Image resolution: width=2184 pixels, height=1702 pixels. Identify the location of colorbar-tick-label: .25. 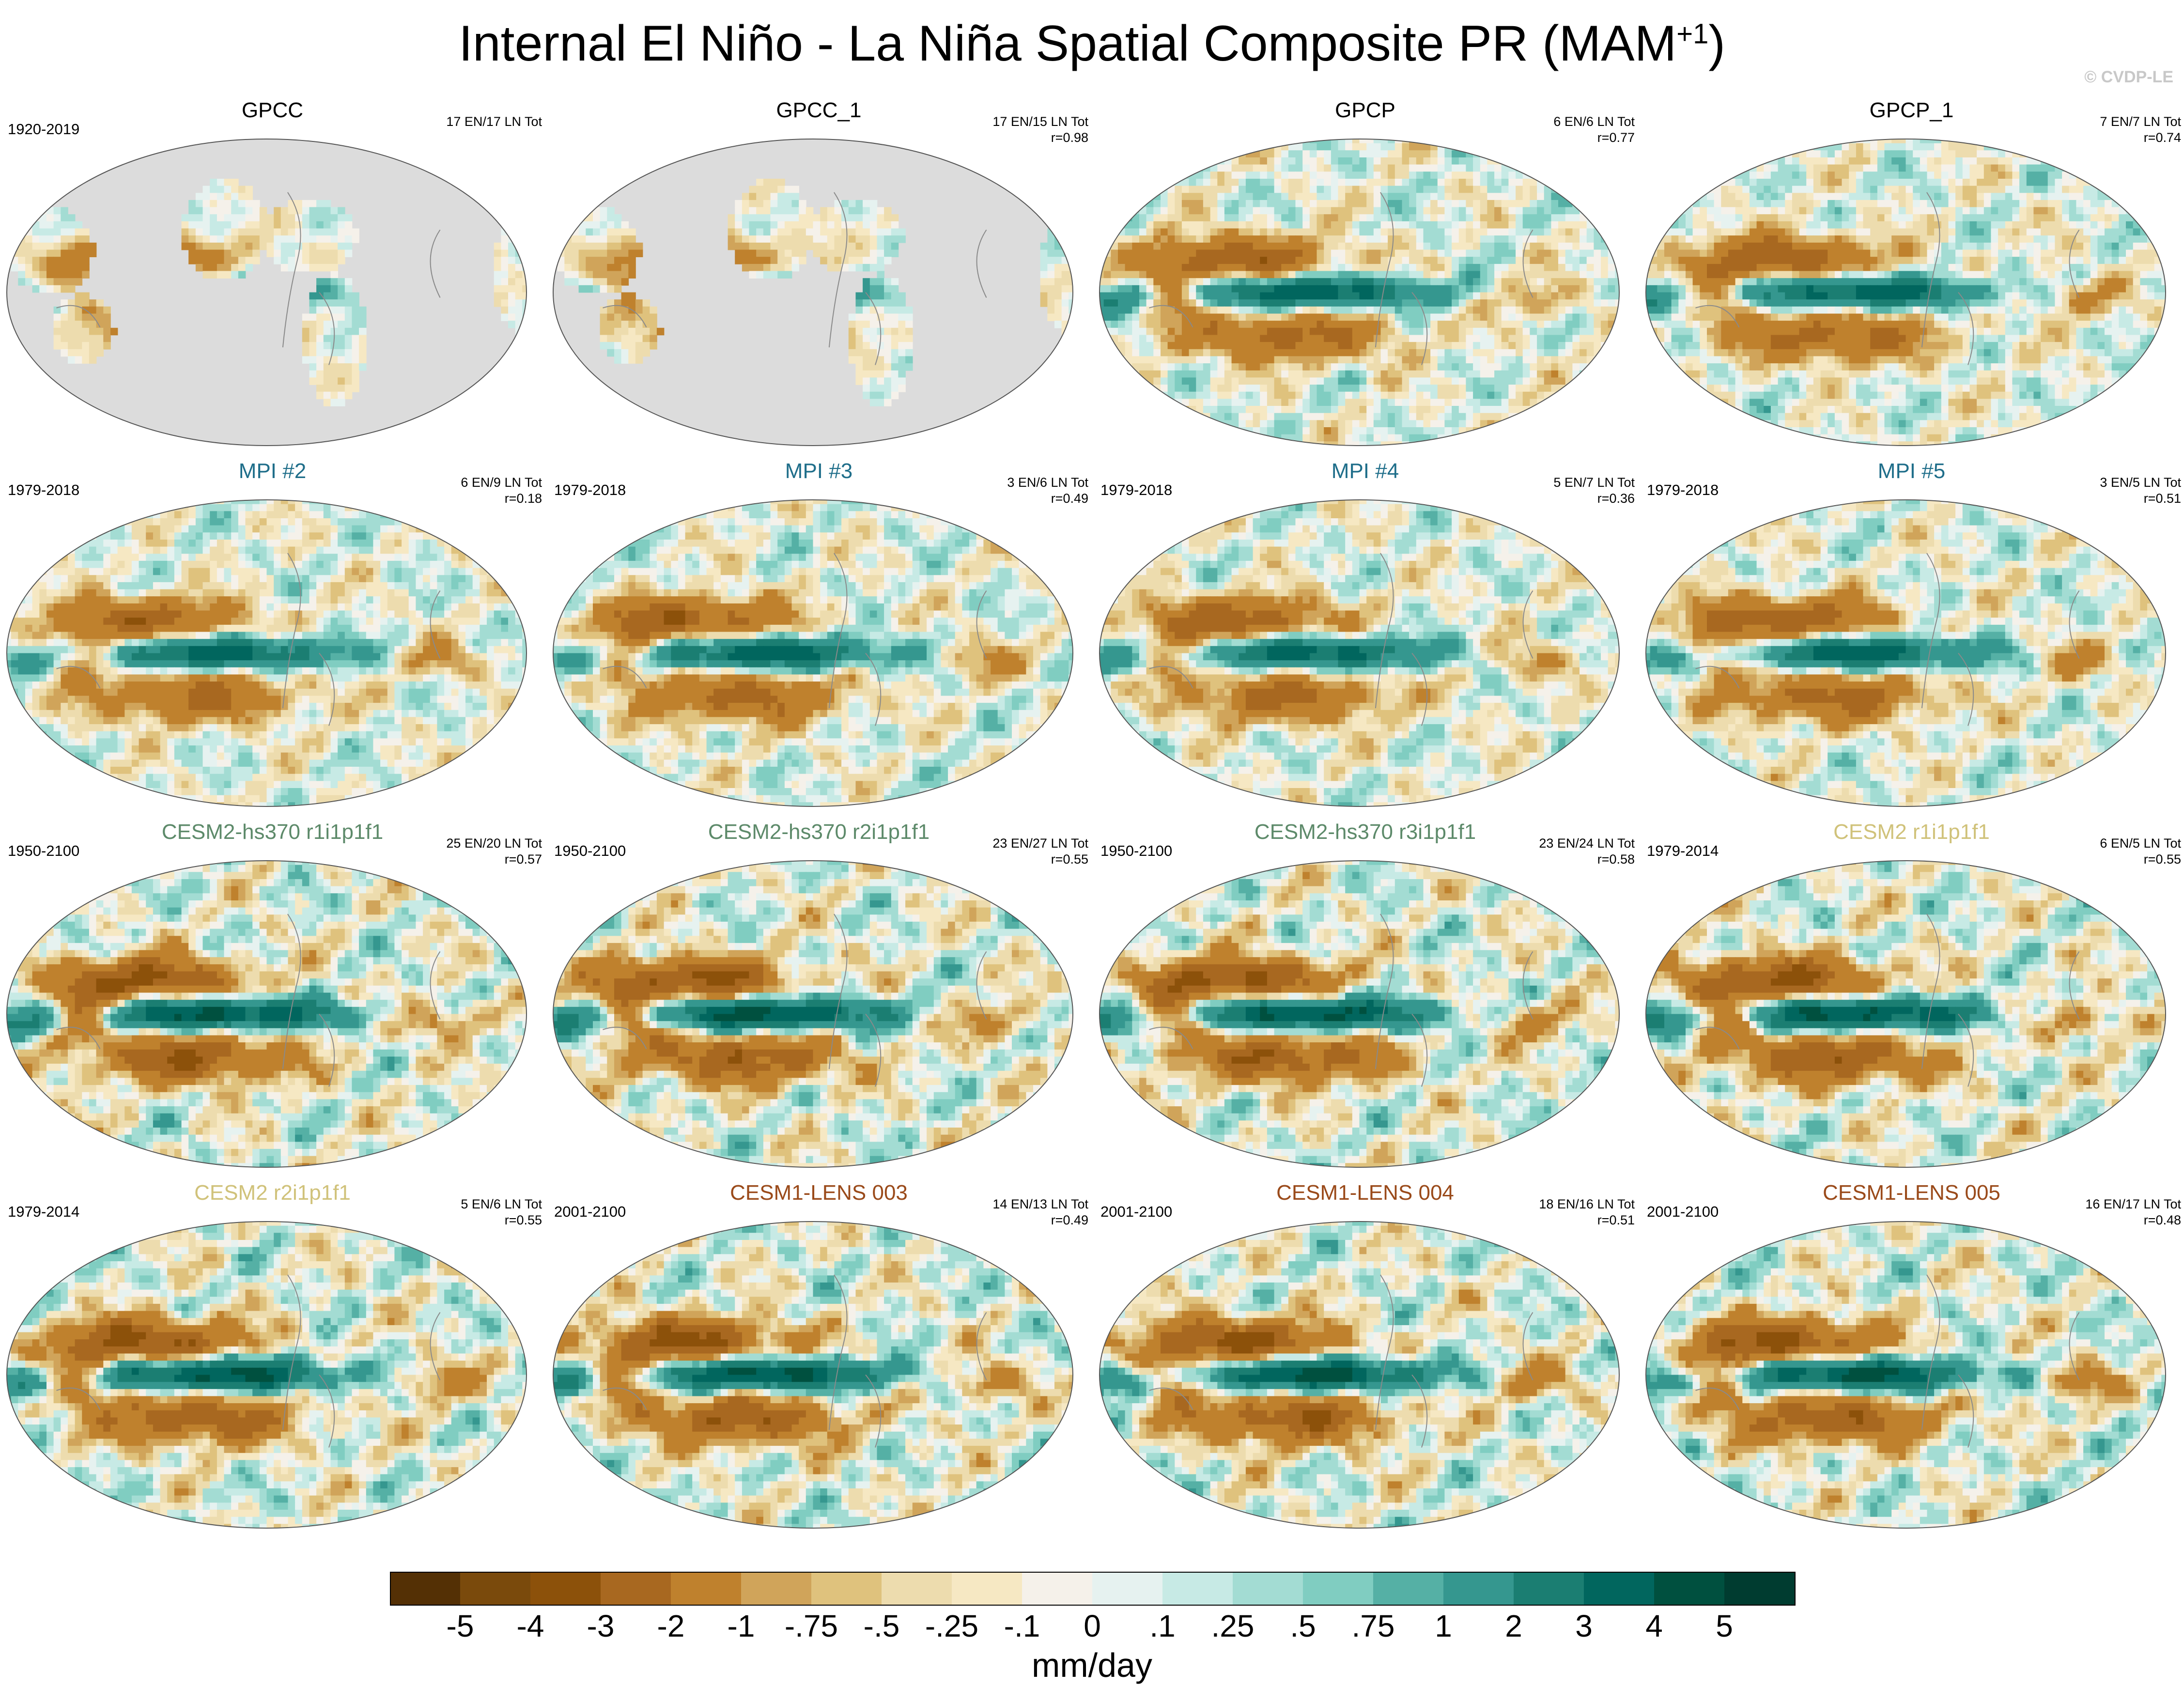
(1233, 1626).